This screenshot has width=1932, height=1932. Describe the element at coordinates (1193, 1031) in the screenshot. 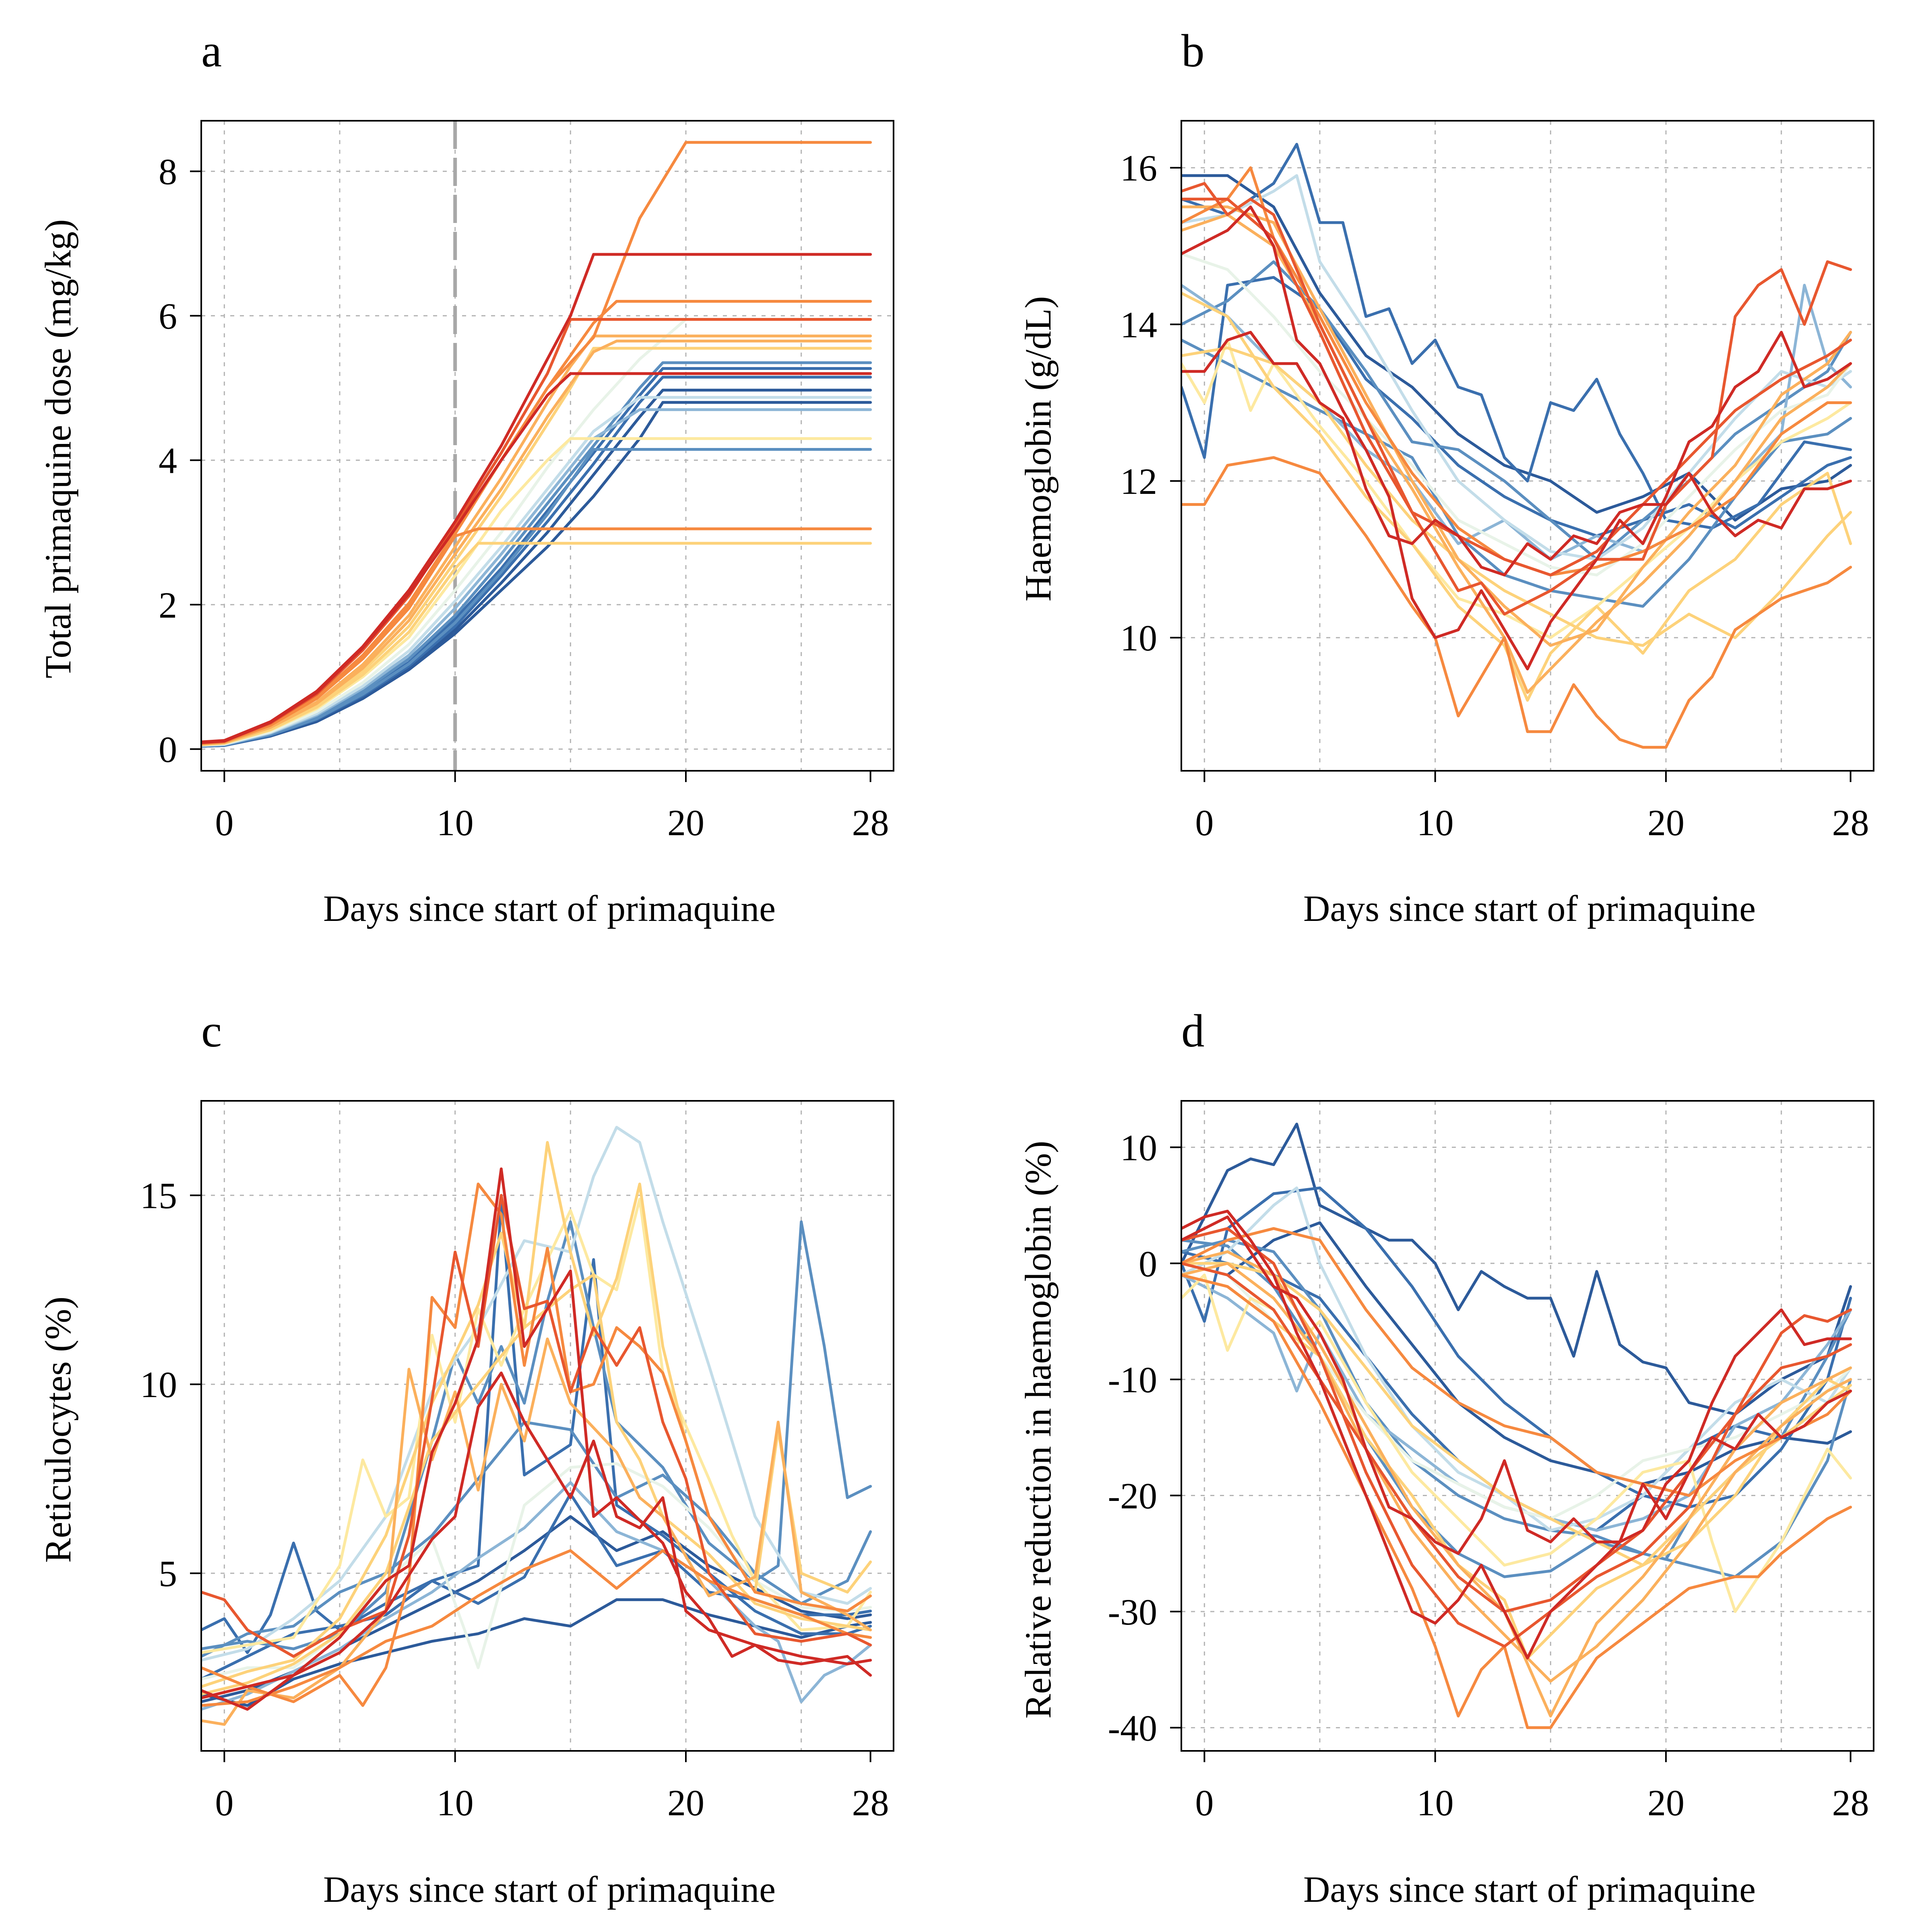

I see `panel-label-d: d` at that location.